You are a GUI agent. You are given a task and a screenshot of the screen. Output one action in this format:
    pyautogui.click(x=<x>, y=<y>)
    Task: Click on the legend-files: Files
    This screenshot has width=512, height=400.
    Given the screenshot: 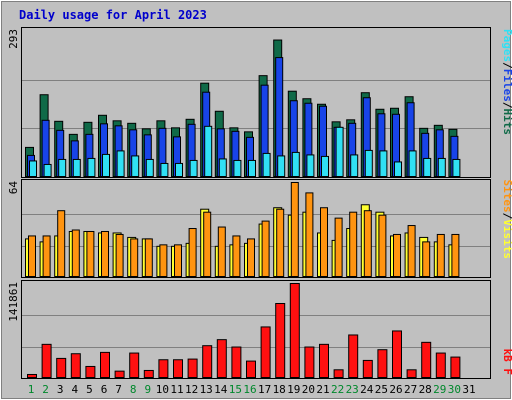 What is the action you would take?
    pyautogui.click(x=506, y=85)
    